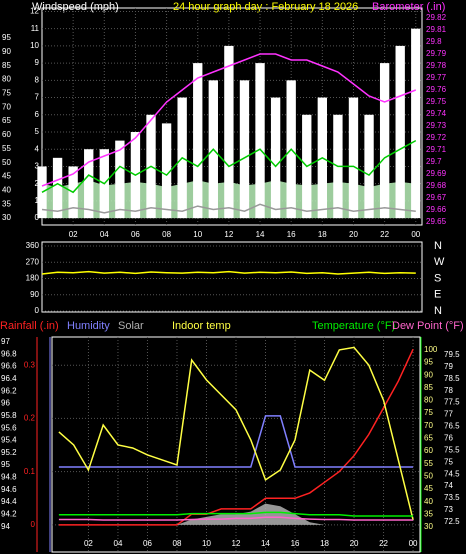 This screenshot has height=554, width=466. What do you see at coordinates (437, 278) in the screenshot?
I see `y2-tick-label: S` at bounding box center [437, 278].